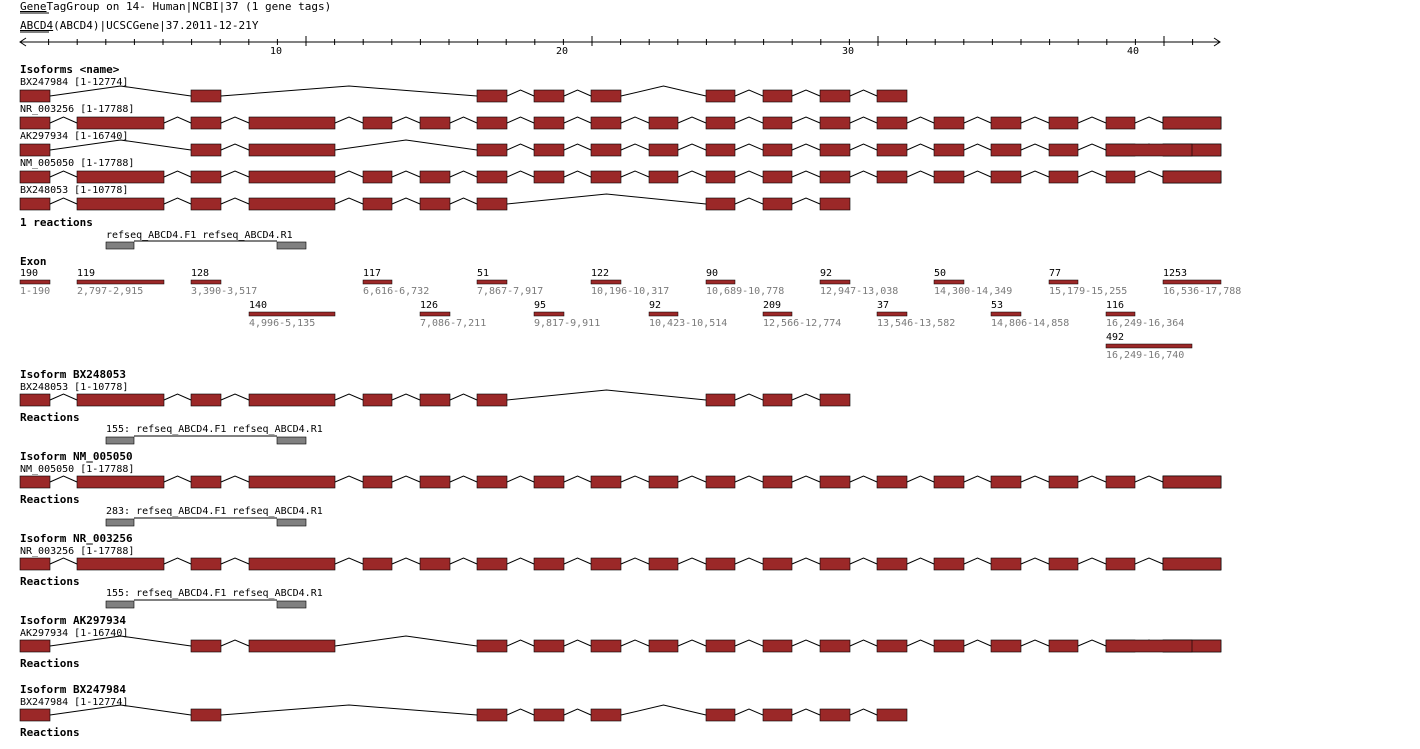 The image size is (1420, 749). I want to click on isoform-label: AK297934 [1-16740], so click(74, 633).